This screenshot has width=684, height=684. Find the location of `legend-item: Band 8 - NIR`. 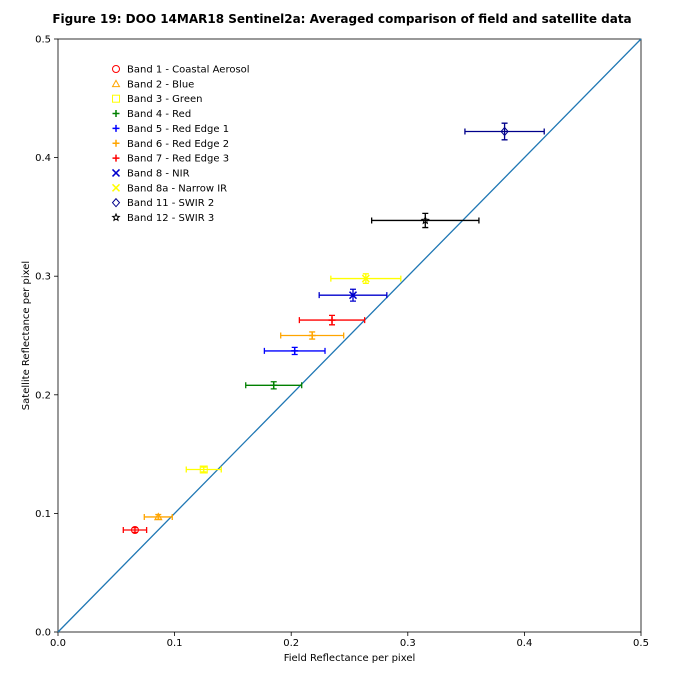

legend-item: Band 8 - NIR is located at coordinates (150, 173).